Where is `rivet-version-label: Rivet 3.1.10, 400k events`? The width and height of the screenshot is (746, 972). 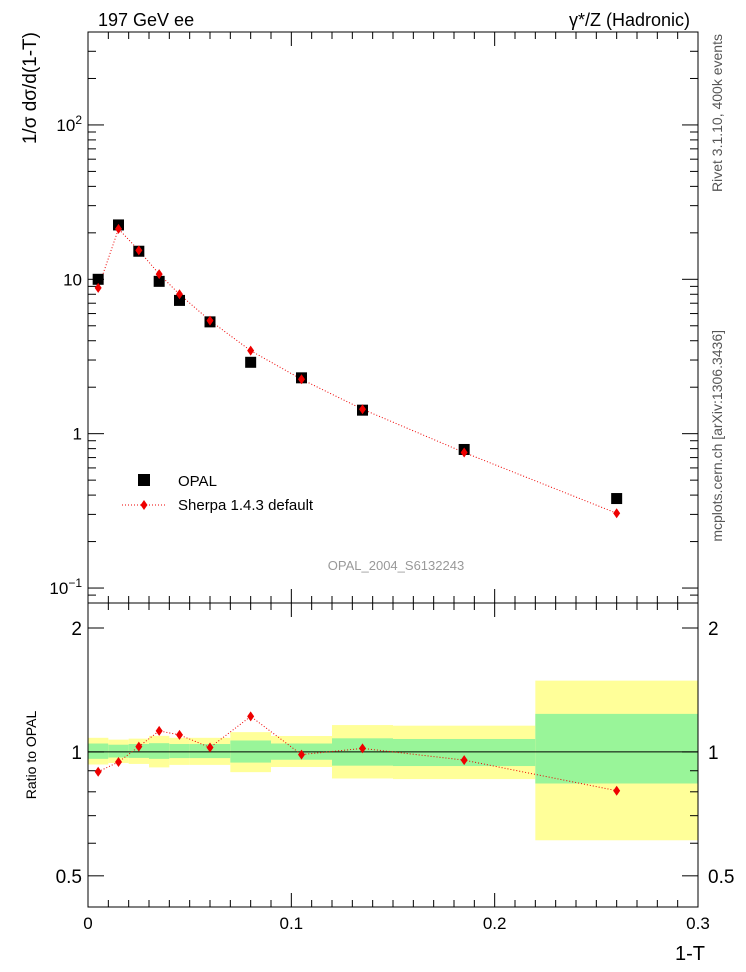 rivet-version-label: Rivet 3.1.10, 400k events is located at coordinates (717, 113).